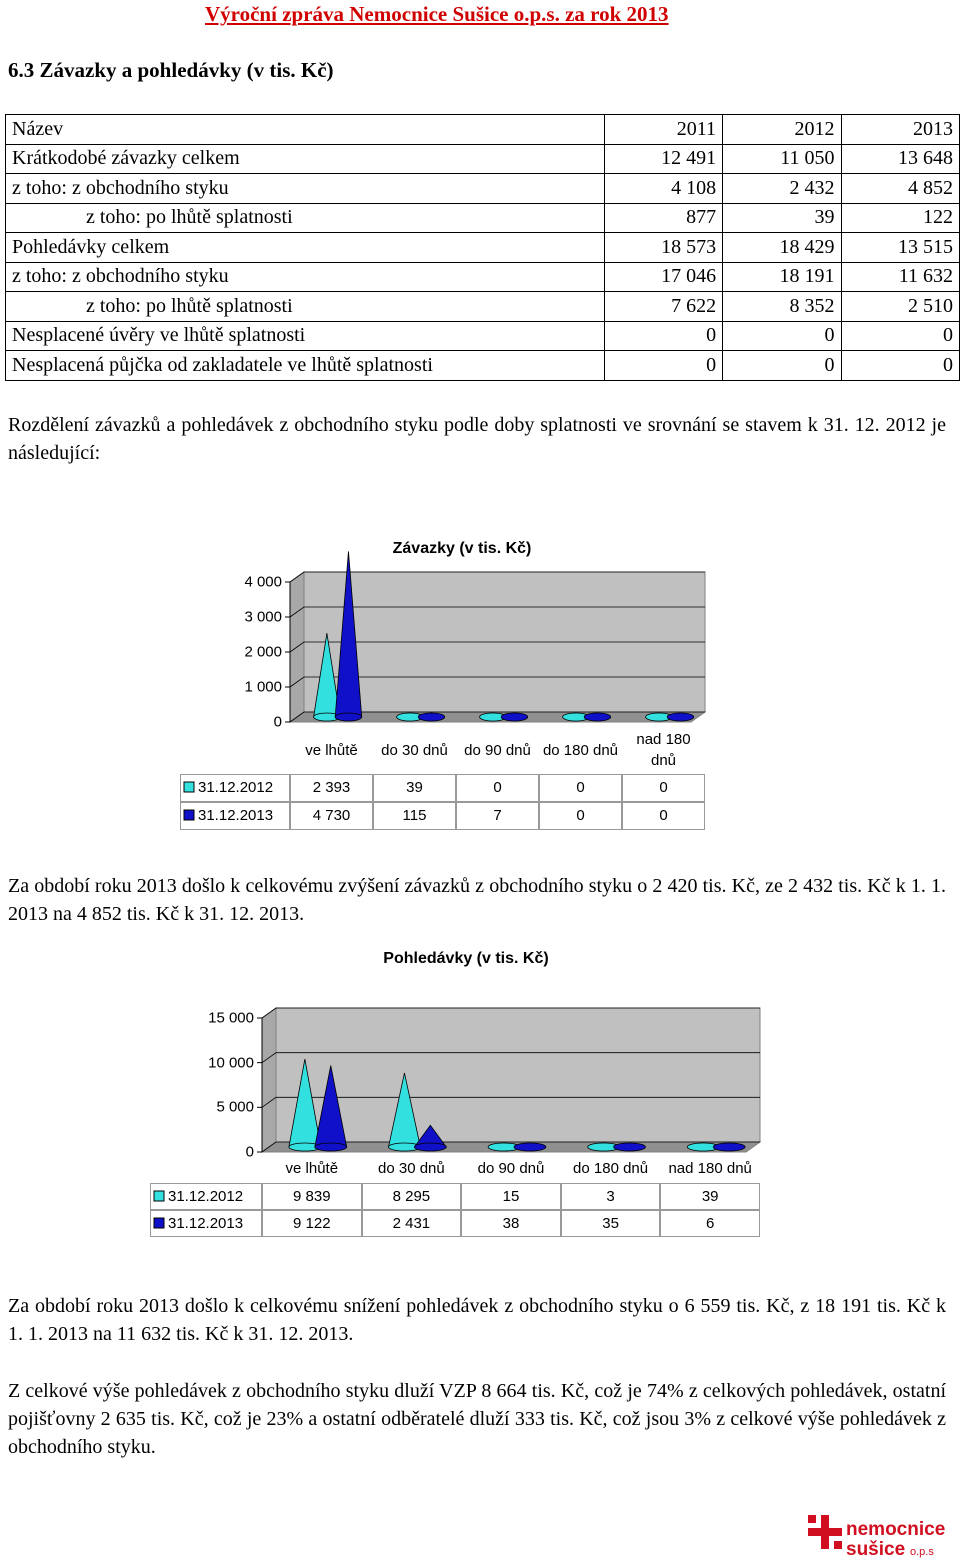 Image resolution: width=960 pixels, height=1564 pixels. Describe the element at coordinates (231, 1063) in the screenshot. I see `y-tick-label: 10 000` at that location.